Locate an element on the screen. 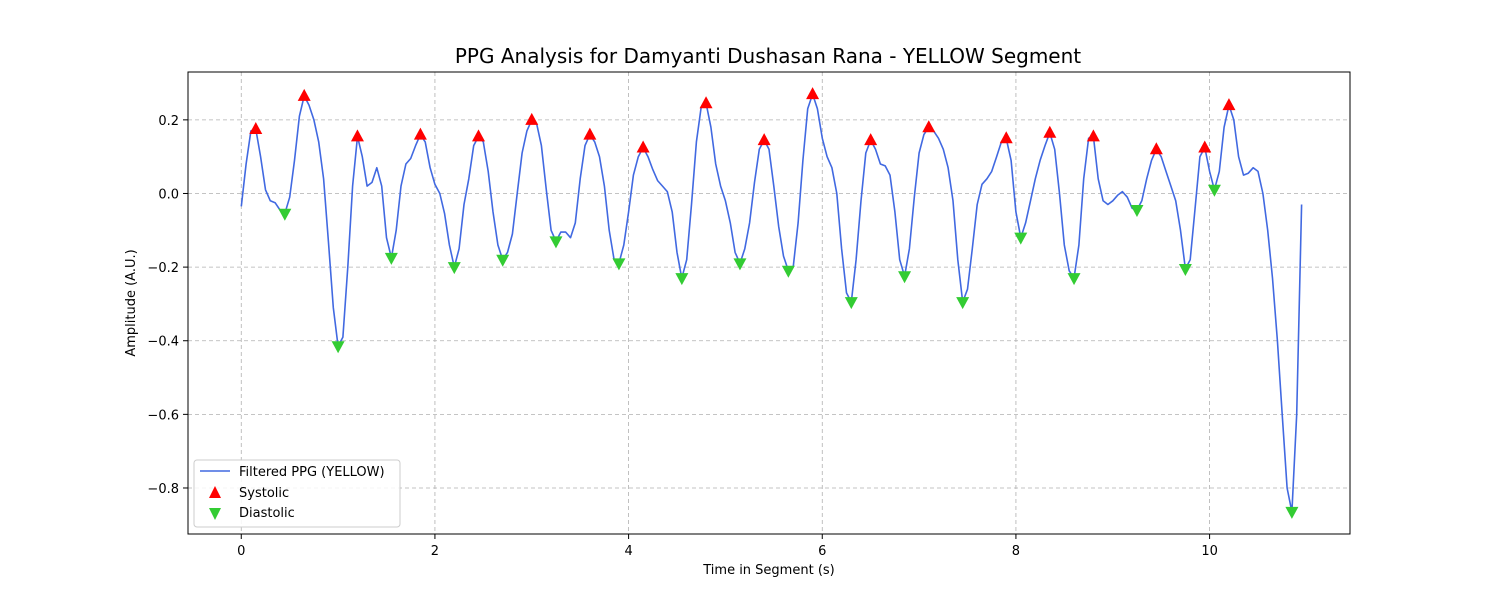 The image size is (1500, 600). x-tick-label: 10 is located at coordinates (1209, 551).